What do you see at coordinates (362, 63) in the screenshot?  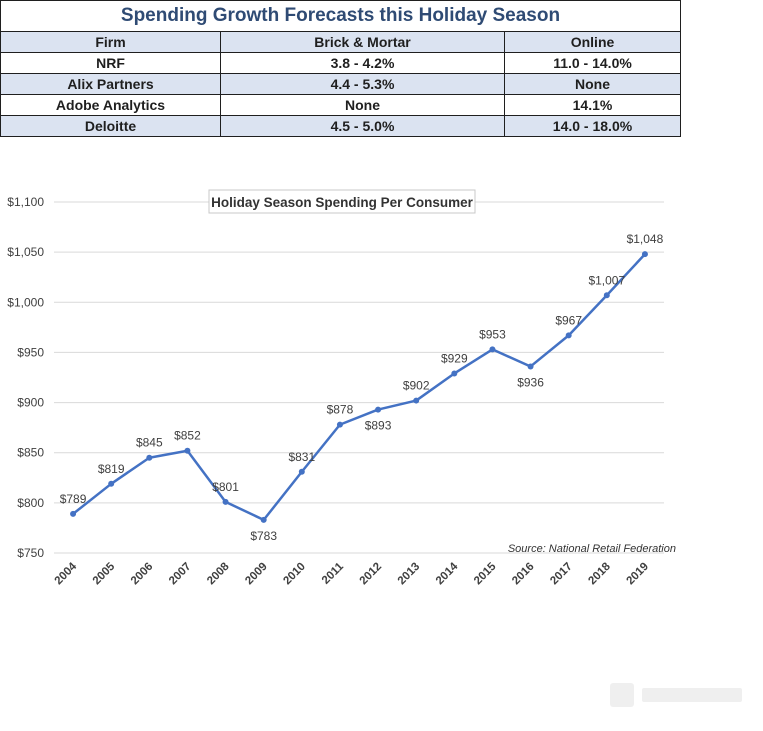 I see `brick-mortar-cell: 3.8 - 4.2%` at bounding box center [362, 63].